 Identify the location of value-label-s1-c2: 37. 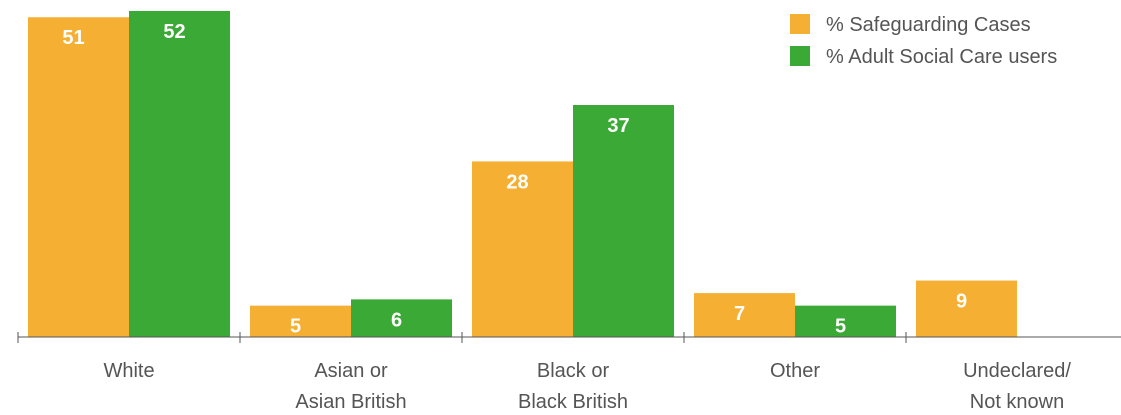
(618, 126).